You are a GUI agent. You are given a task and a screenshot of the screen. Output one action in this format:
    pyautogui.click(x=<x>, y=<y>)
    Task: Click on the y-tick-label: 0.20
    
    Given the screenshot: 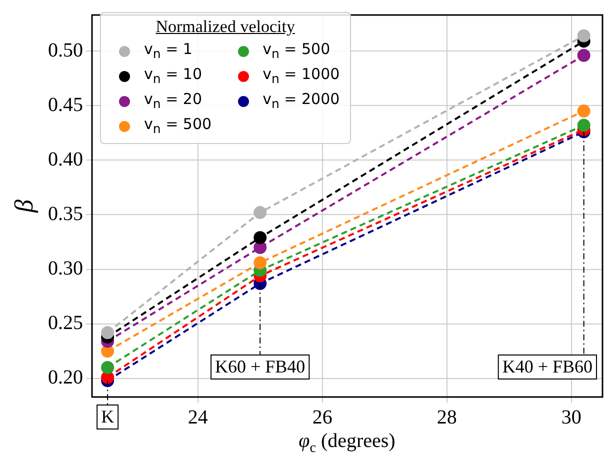 What is the action you would take?
    pyautogui.click(x=65, y=377)
    